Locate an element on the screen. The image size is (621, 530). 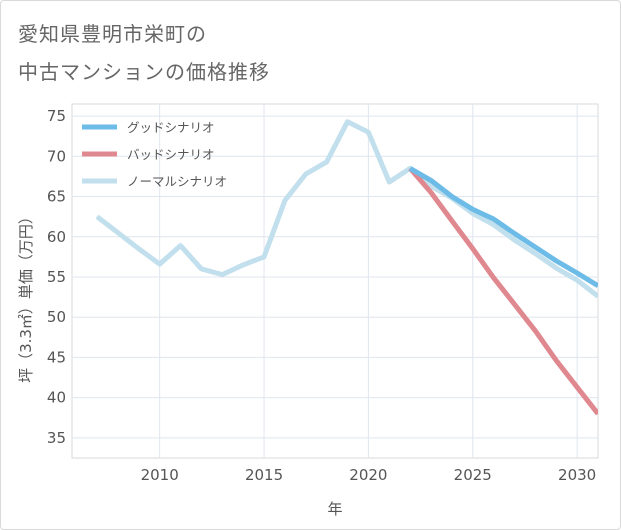
y-tick-label: 55 is located at coordinates (56, 277).